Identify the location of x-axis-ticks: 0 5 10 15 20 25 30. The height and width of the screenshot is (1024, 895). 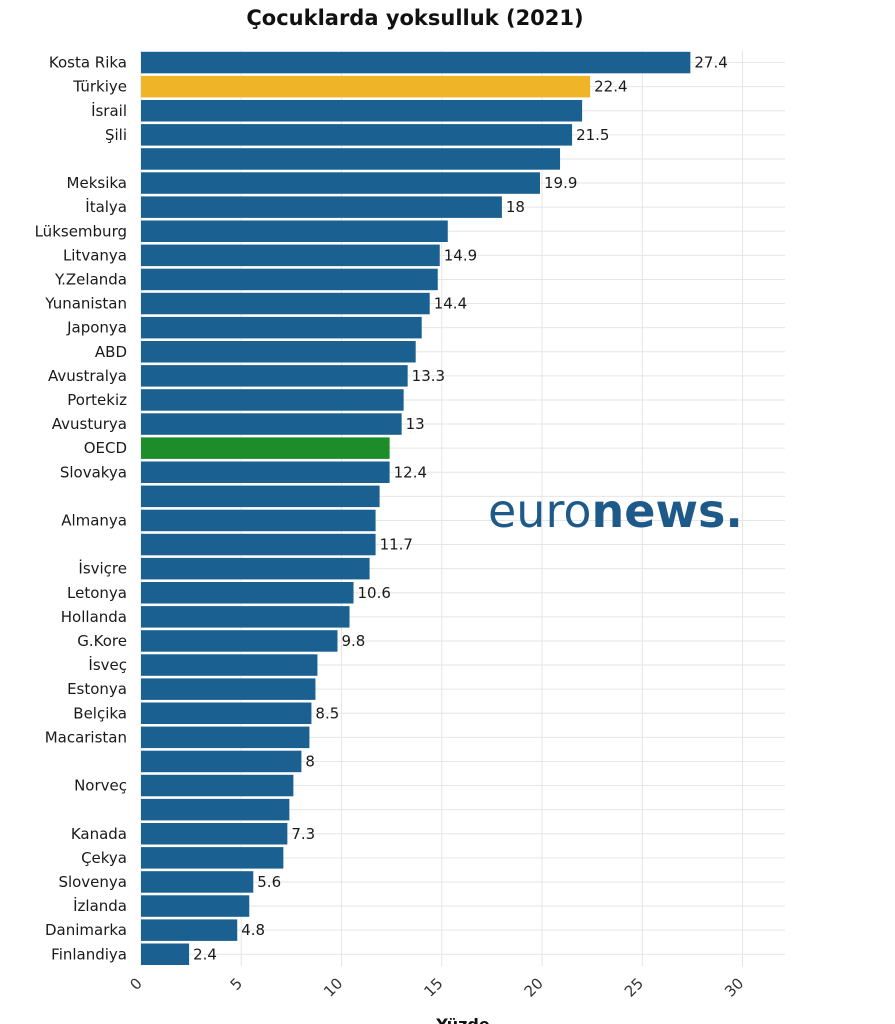
(436, 987).